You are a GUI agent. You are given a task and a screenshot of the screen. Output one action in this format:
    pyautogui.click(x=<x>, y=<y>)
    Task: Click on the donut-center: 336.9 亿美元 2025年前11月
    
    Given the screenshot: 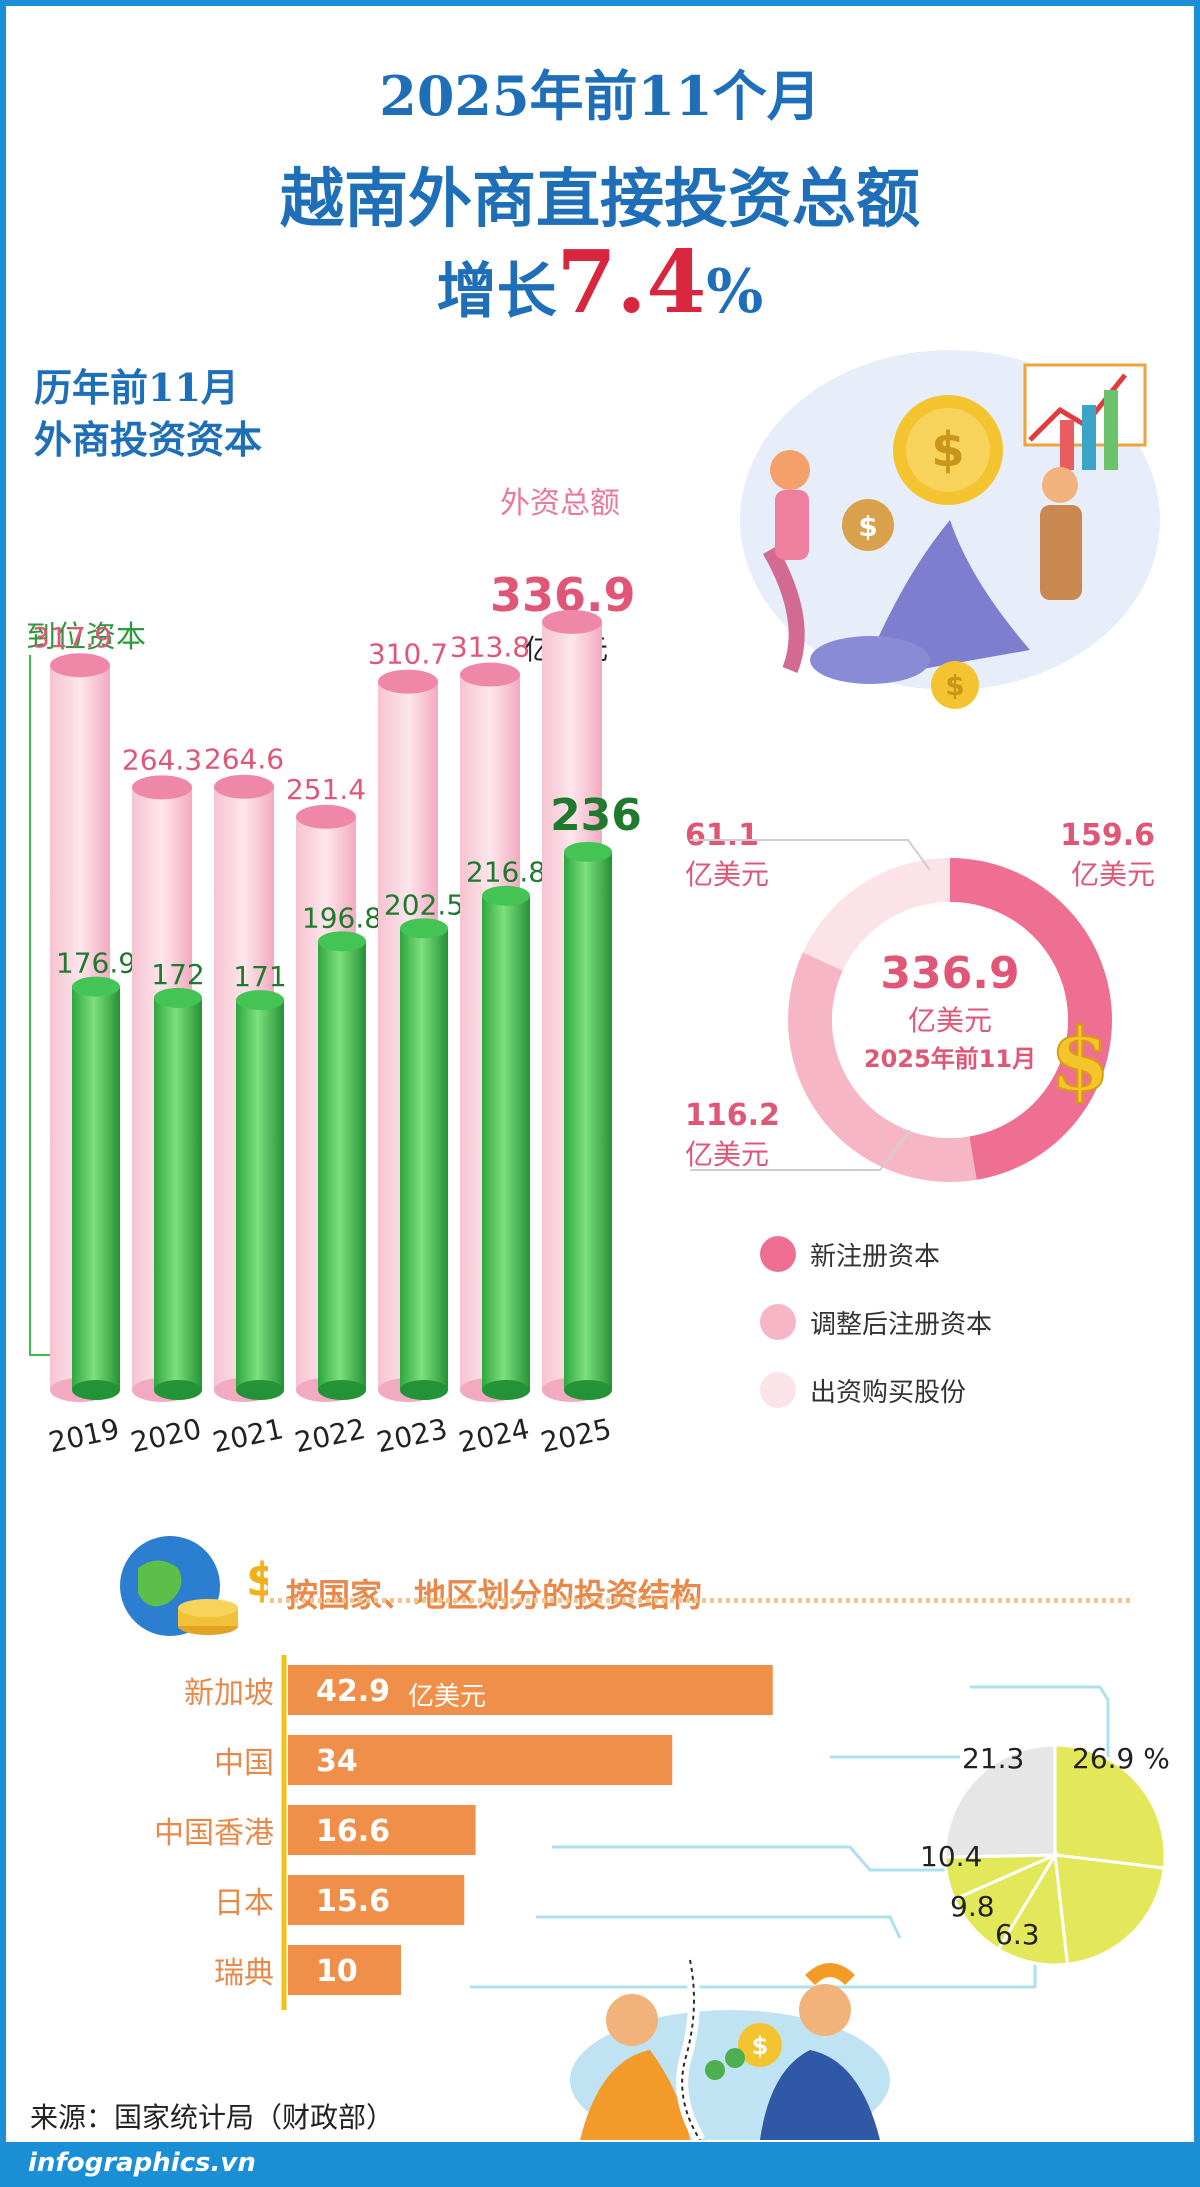 What is the action you would take?
    pyautogui.click(x=950, y=1011)
    